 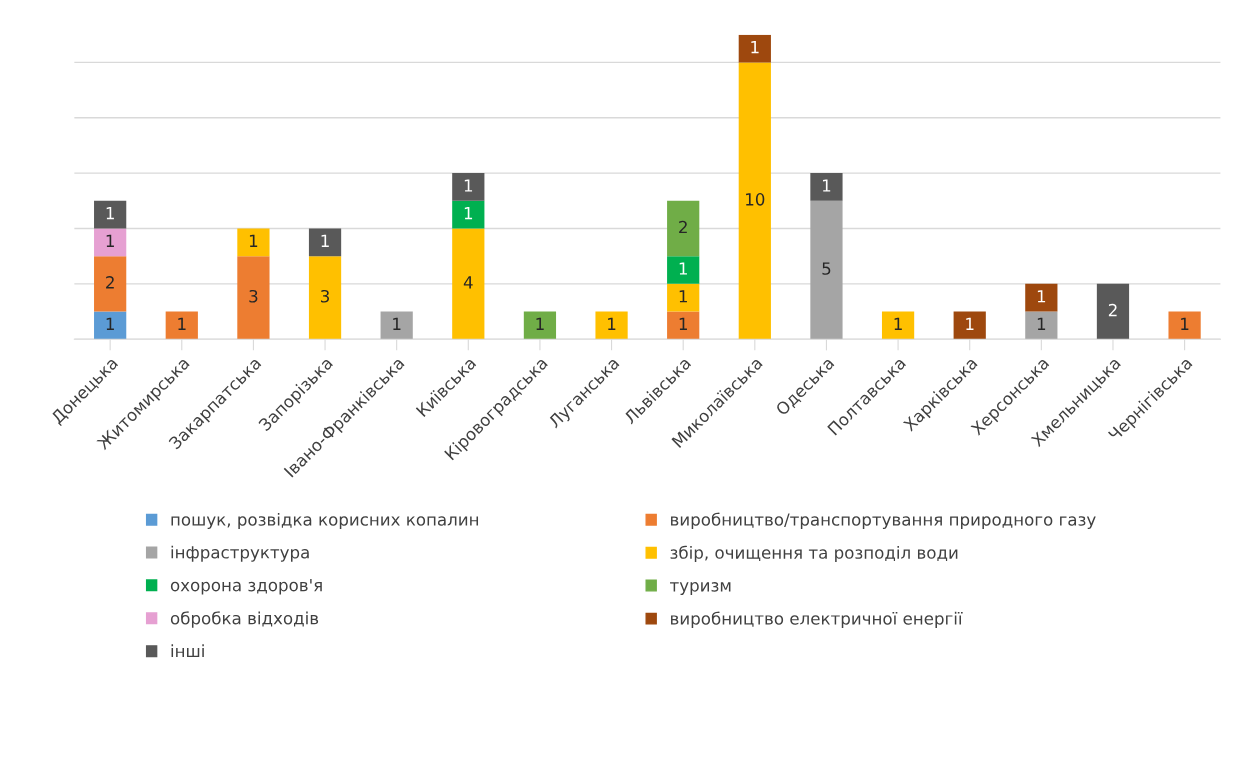 I want to click on legend-label: туризм, so click(x=700, y=588).